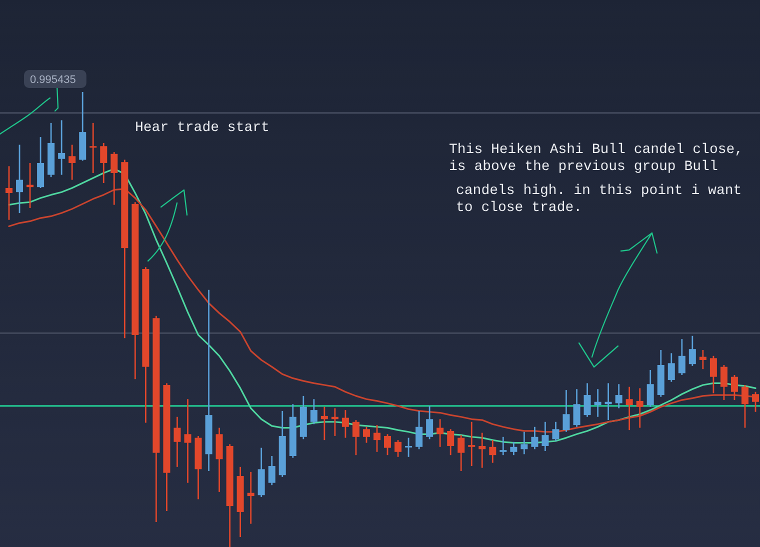  I want to click on annotation: Hear trade start, so click(202, 128).